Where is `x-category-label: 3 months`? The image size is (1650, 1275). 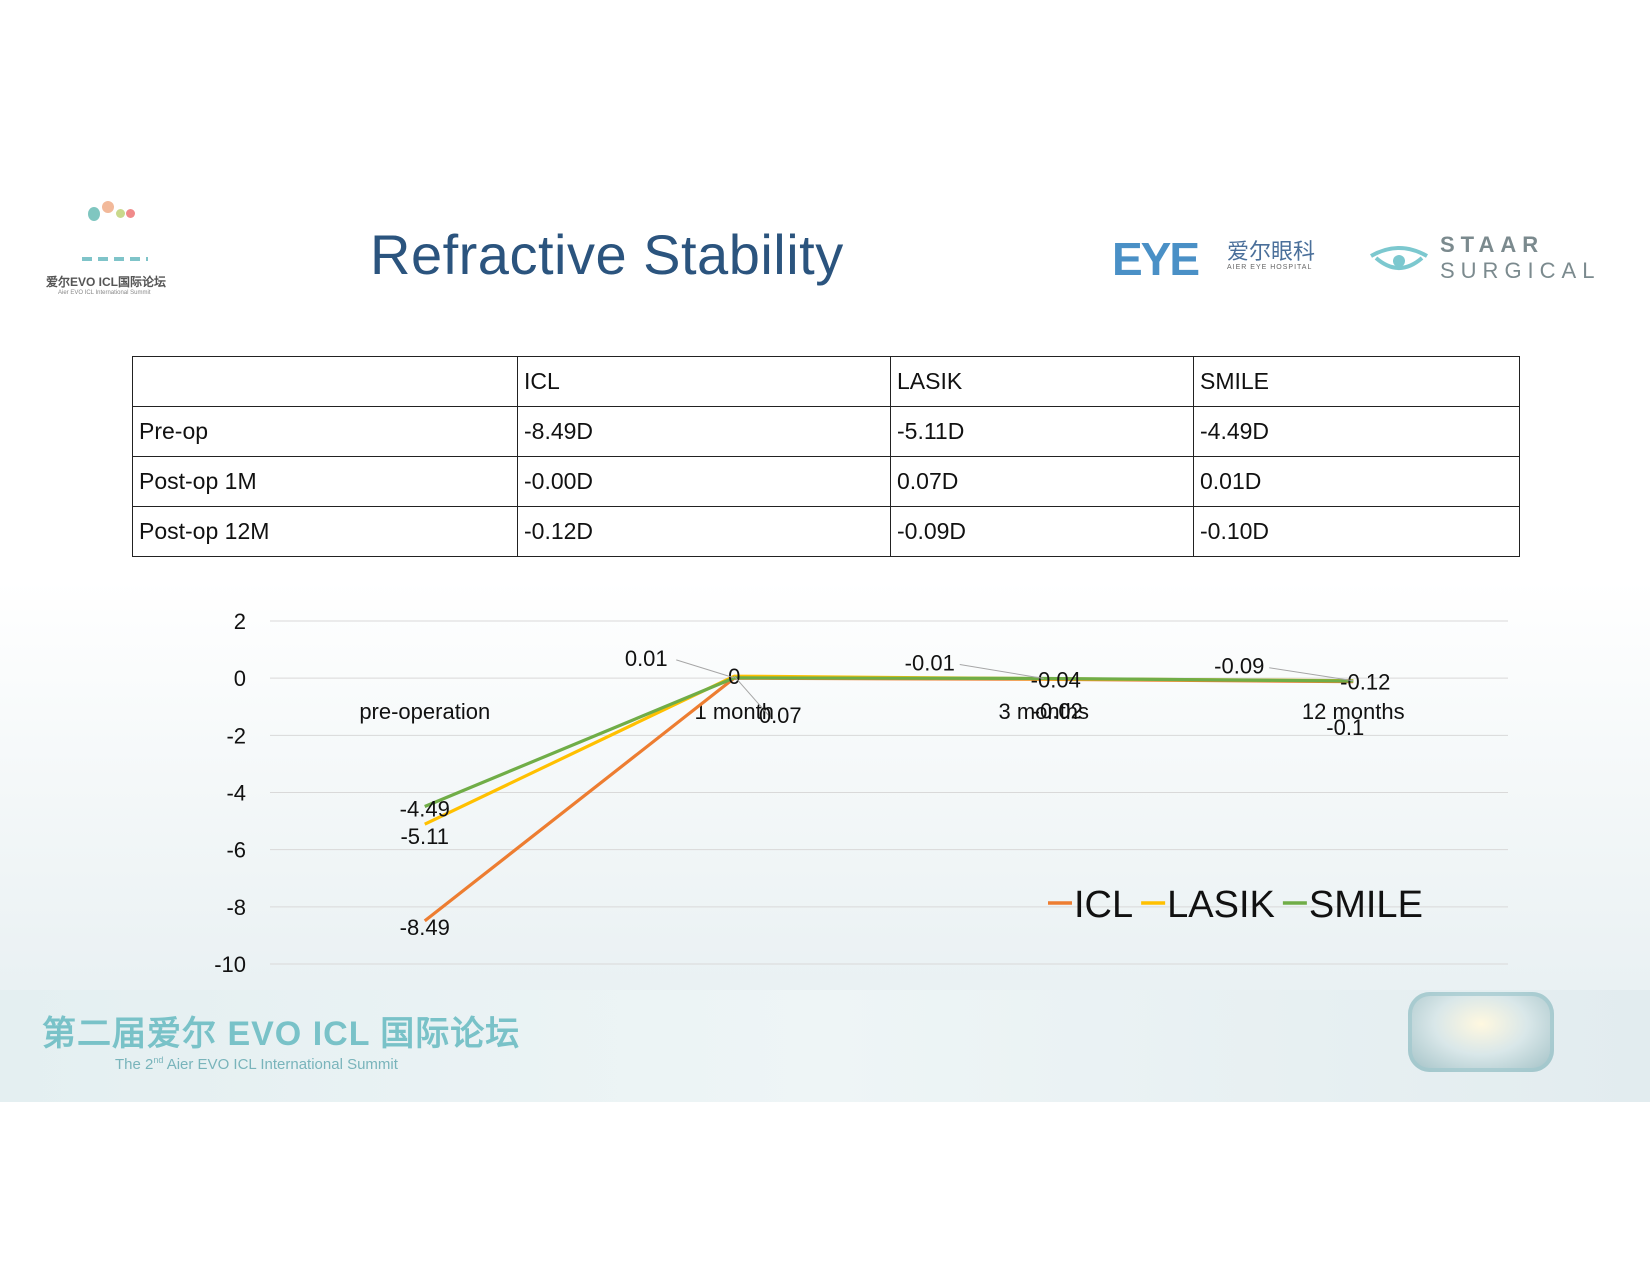
x-category-label: 3 months is located at coordinates (1044, 711).